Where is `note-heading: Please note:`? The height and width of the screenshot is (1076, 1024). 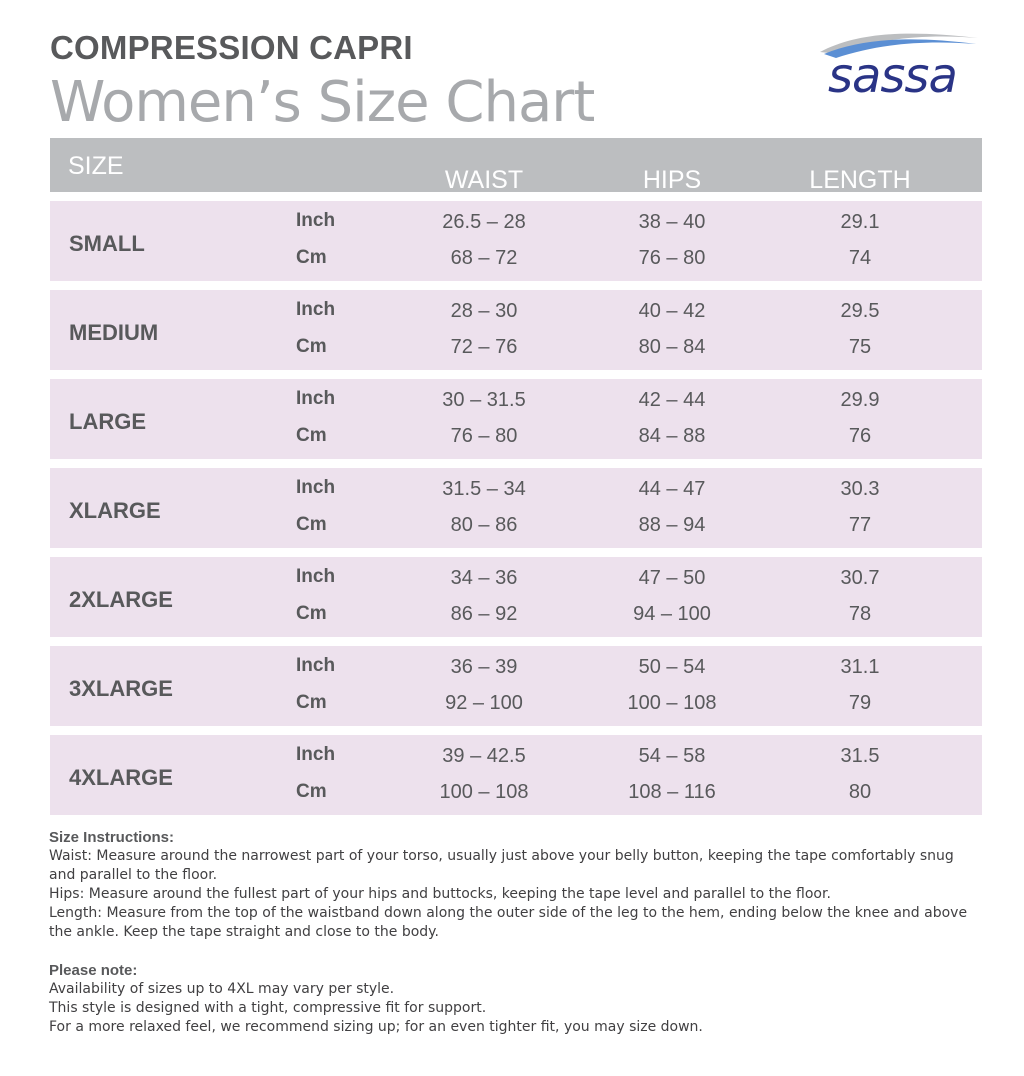
note-heading: Please note: is located at coordinates (93, 970).